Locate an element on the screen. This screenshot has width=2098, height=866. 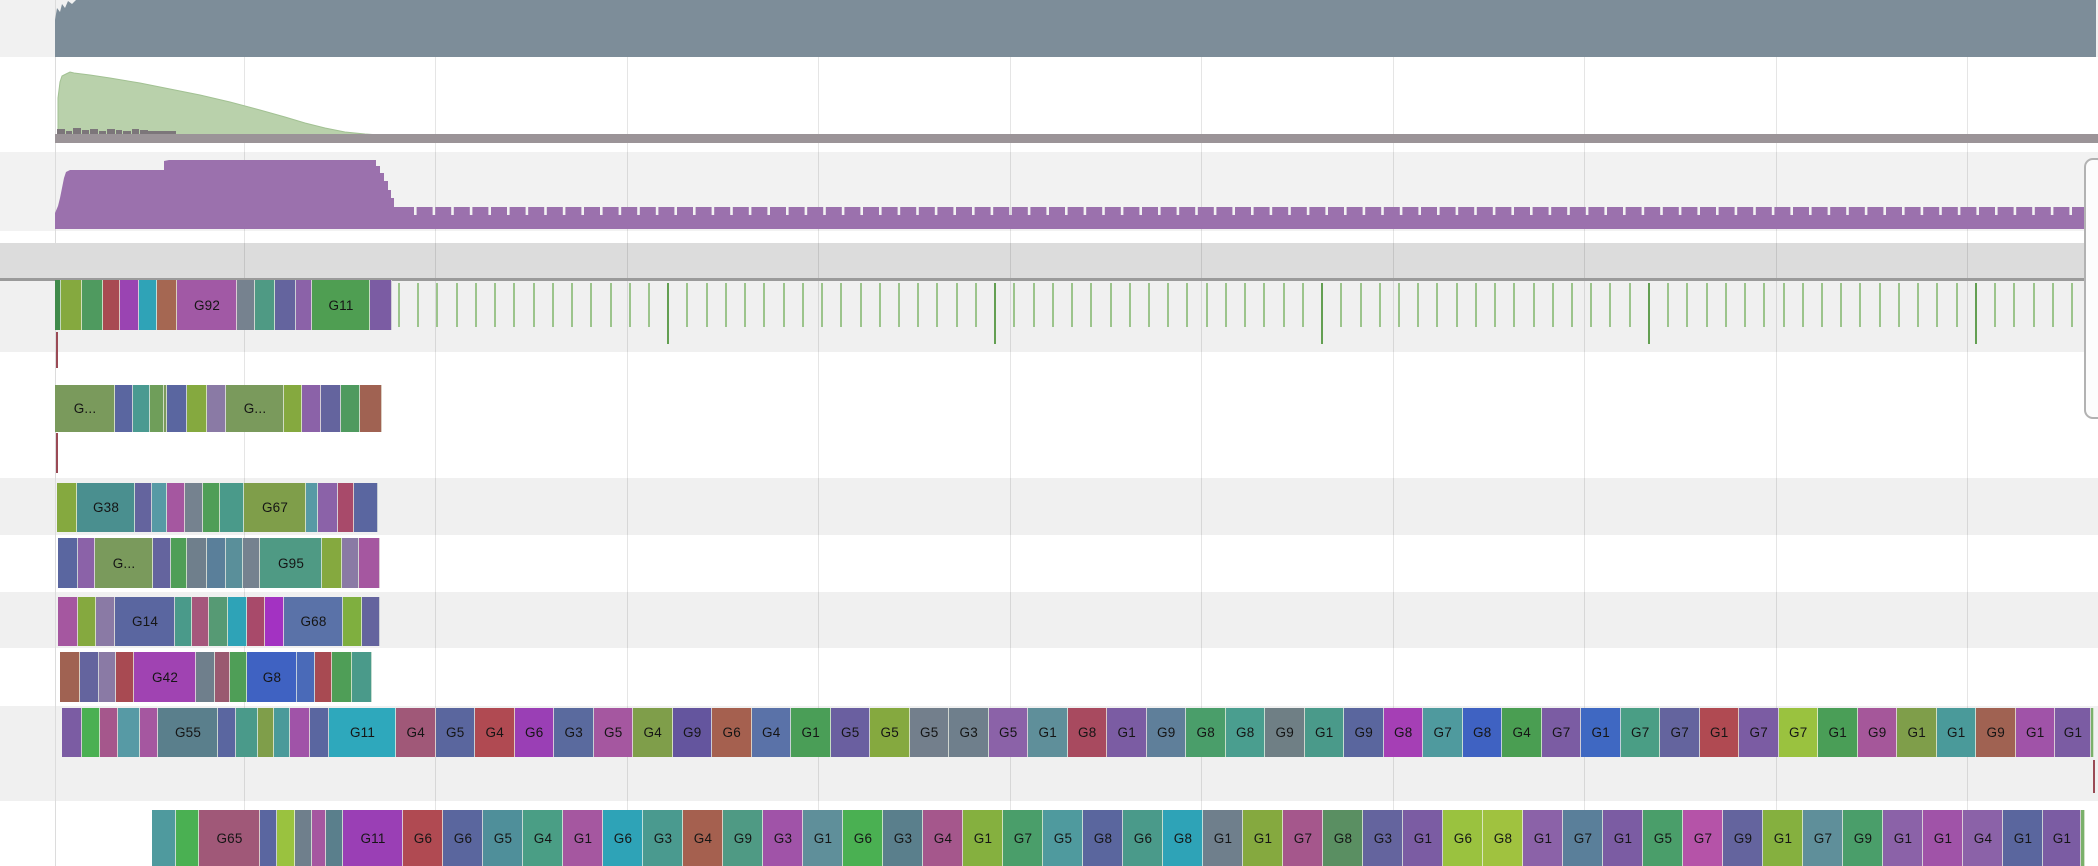
scrollbar-thumb is located at coordinates (2091, 288).